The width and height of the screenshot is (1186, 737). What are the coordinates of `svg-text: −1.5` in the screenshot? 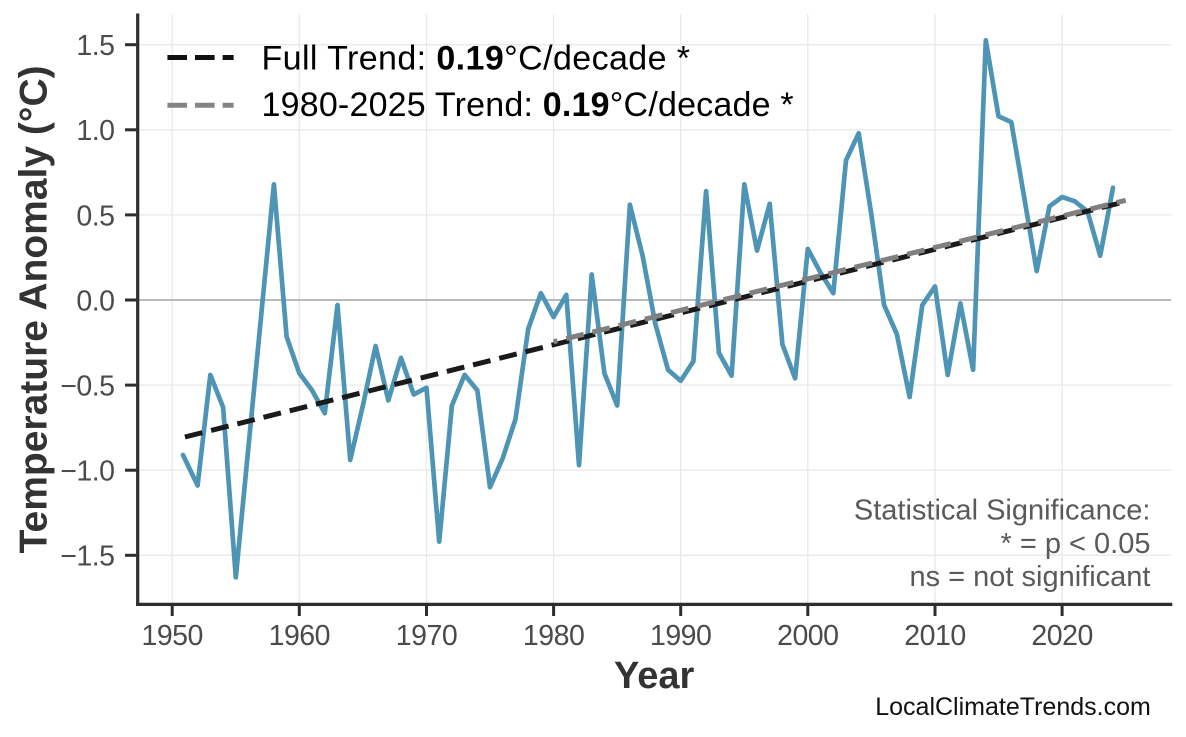 It's located at (87, 557).